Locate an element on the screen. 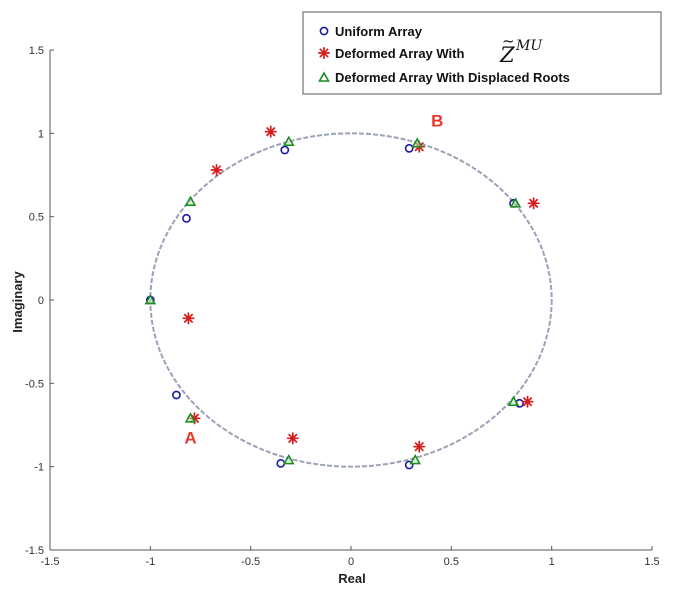 This screenshot has height=590, width=674. x-tick-label: -1.5 is located at coordinates (50, 562).